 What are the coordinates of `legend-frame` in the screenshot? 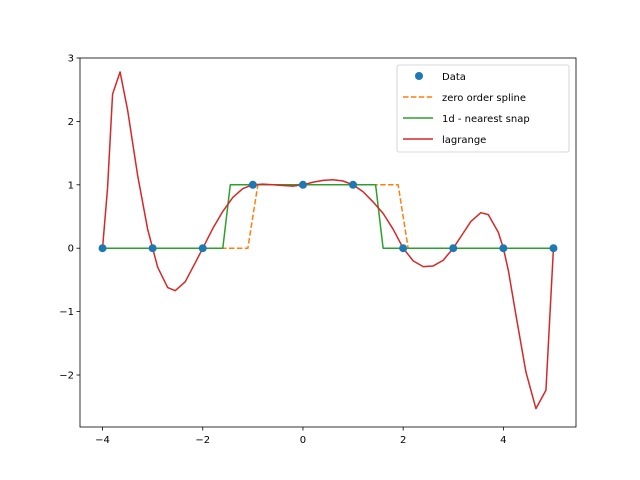 It's located at (483, 108).